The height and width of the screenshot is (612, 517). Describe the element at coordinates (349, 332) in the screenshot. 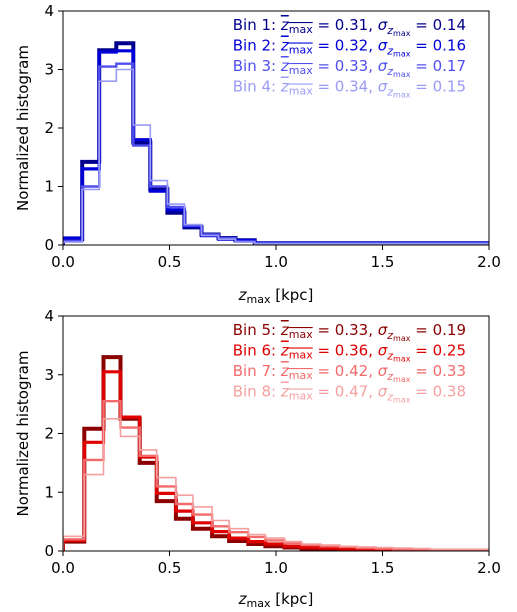

I see `legend-entry-bin-5: Bin 5: zmax = 0.33, σzmax = 0.19` at that location.